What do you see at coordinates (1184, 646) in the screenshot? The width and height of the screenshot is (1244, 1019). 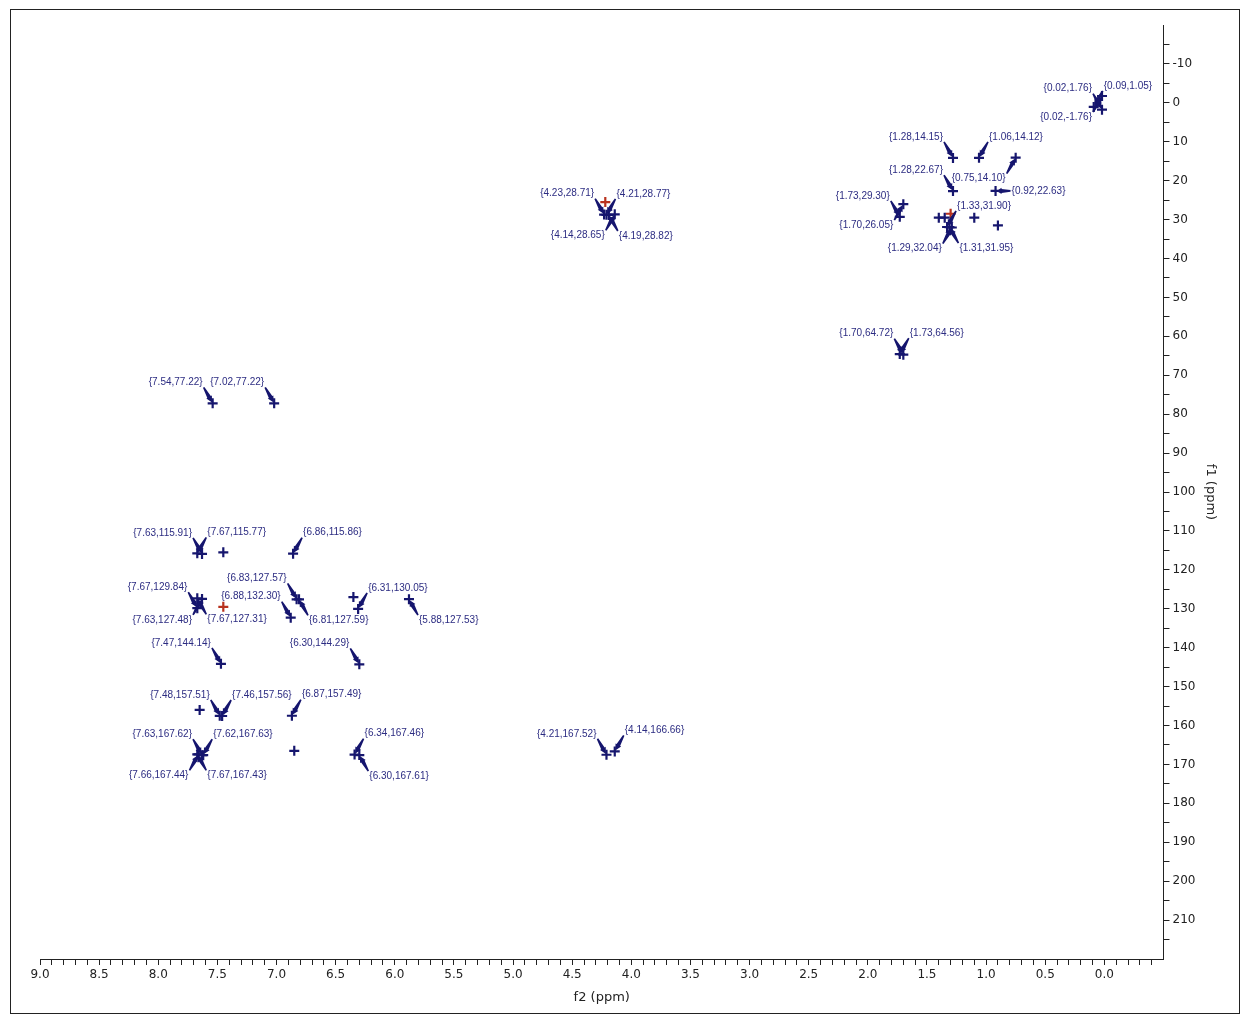 I see `y-tick-label: 140` at bounding box center [1184, 646].